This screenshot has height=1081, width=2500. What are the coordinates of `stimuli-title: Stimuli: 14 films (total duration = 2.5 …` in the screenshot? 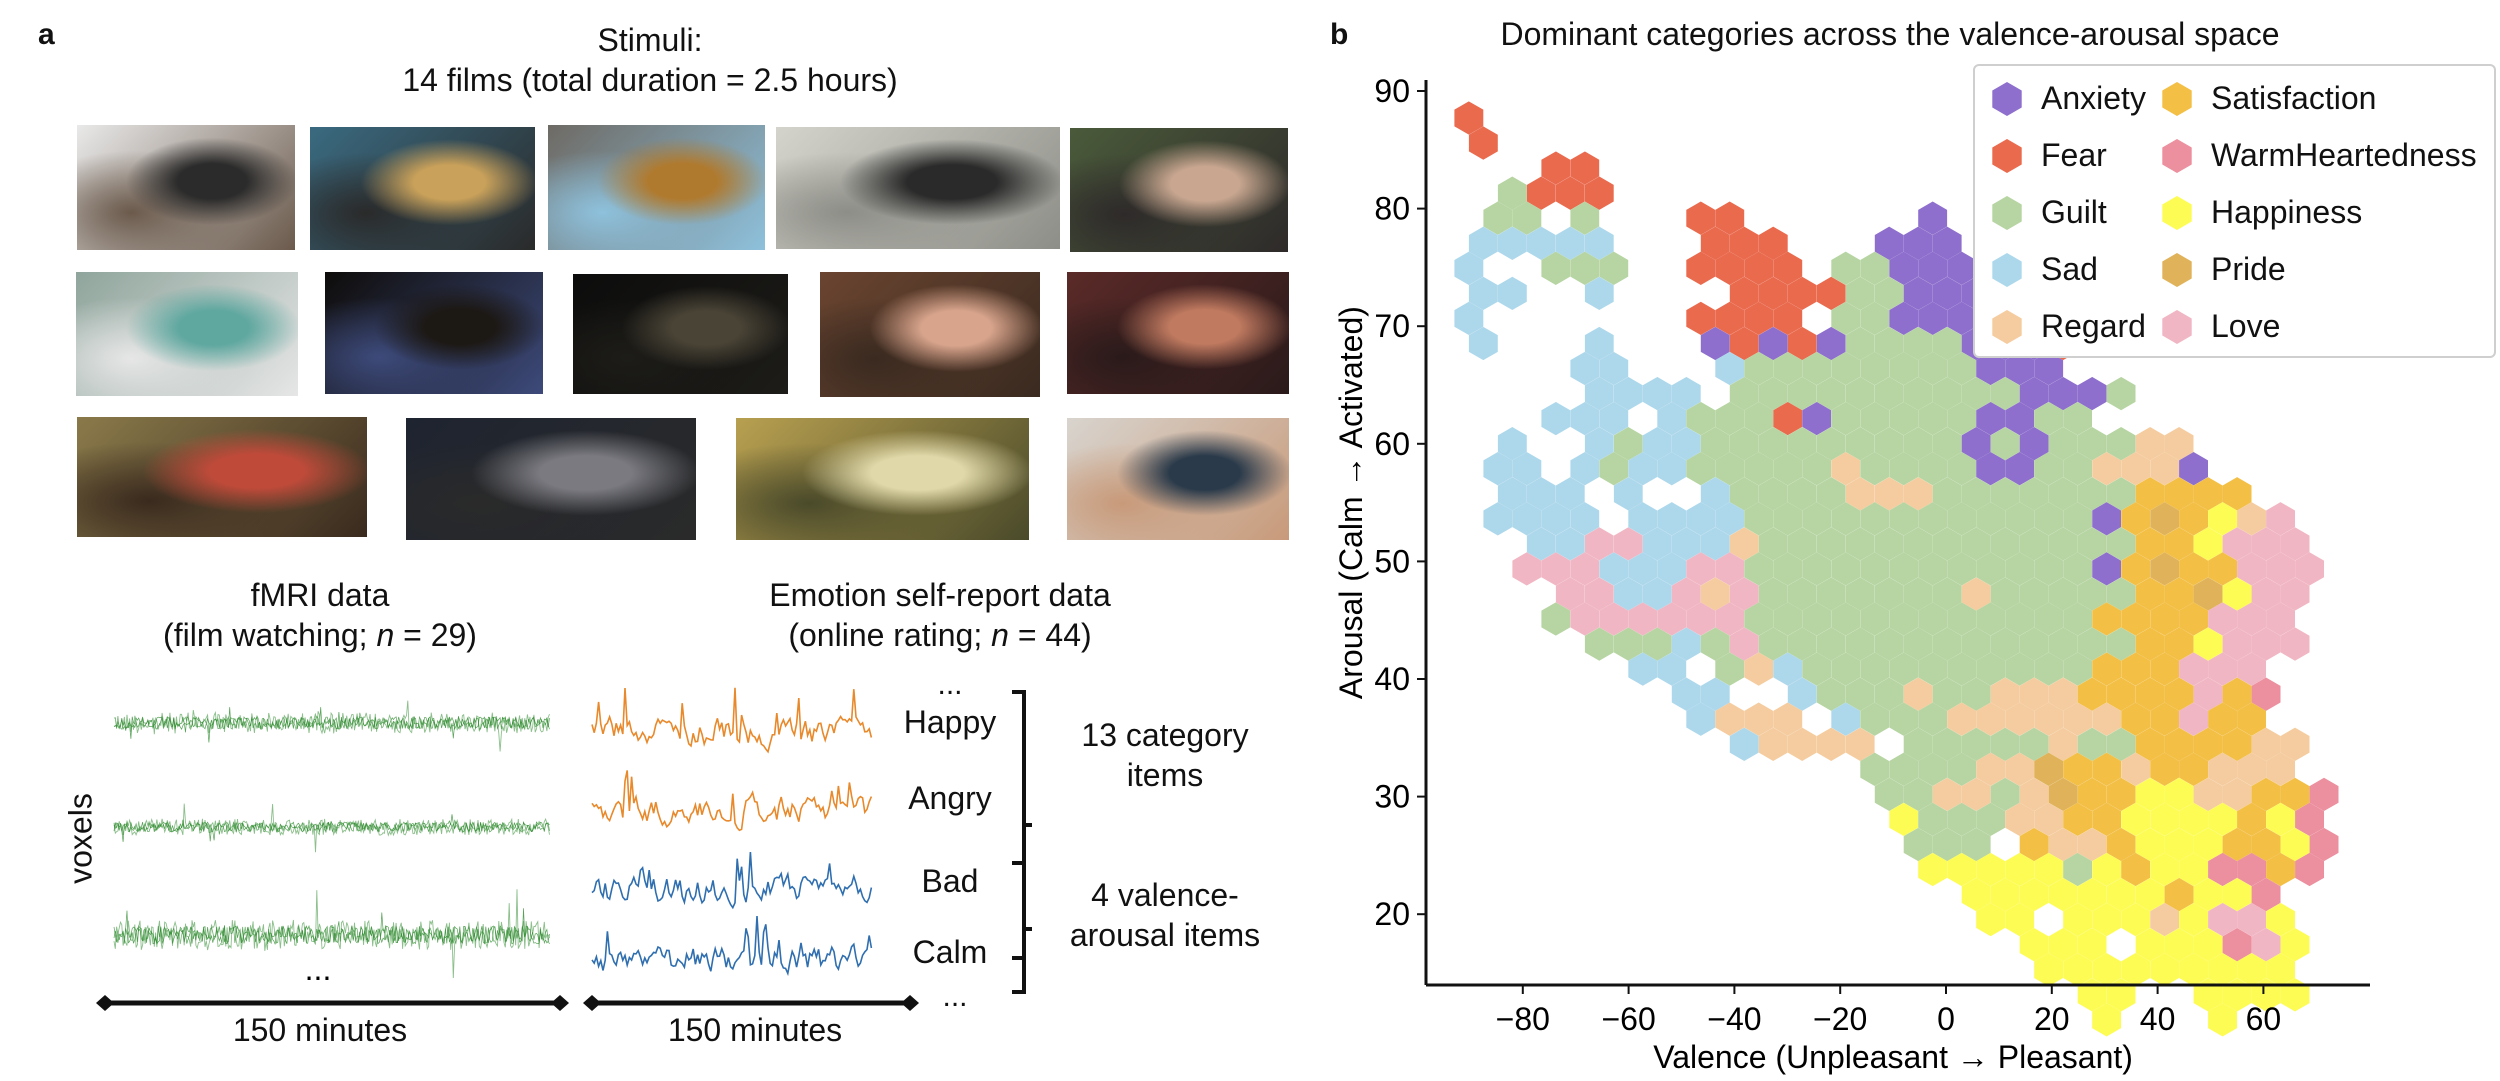 It's located at (650, 60).